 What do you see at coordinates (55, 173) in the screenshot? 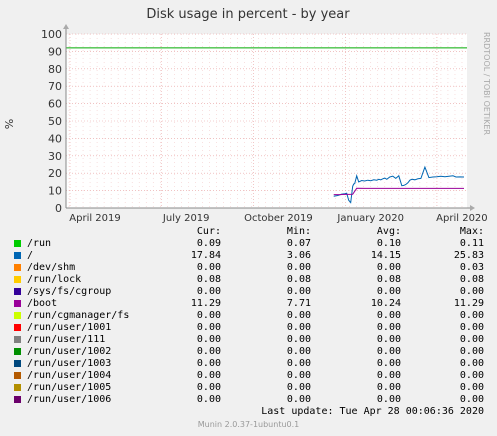
I see `y-tick-label: 20` at bounding box center [55, 173].